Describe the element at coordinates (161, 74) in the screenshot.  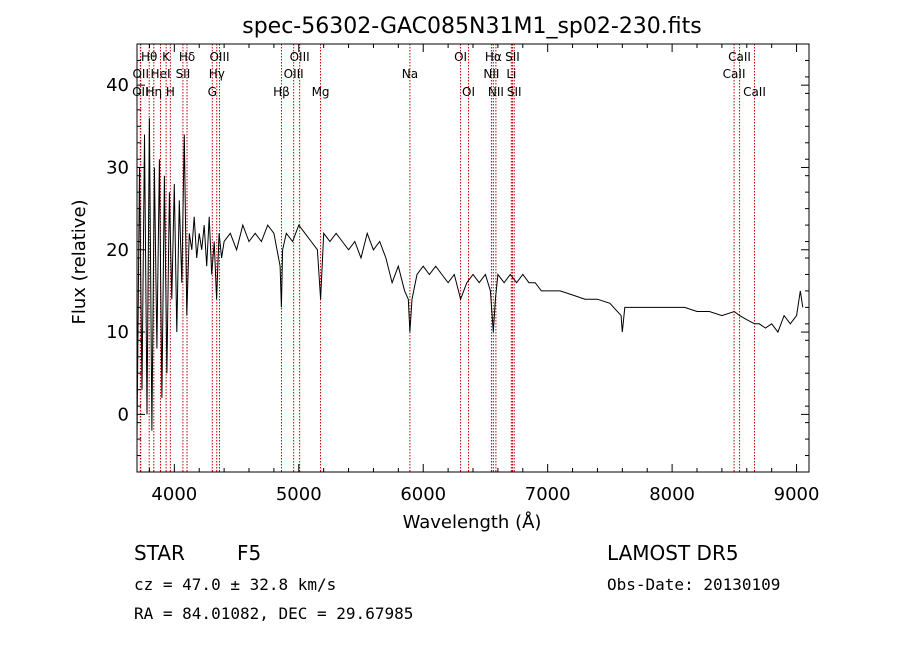
I see `spectral-line-label: HeI` at that location.